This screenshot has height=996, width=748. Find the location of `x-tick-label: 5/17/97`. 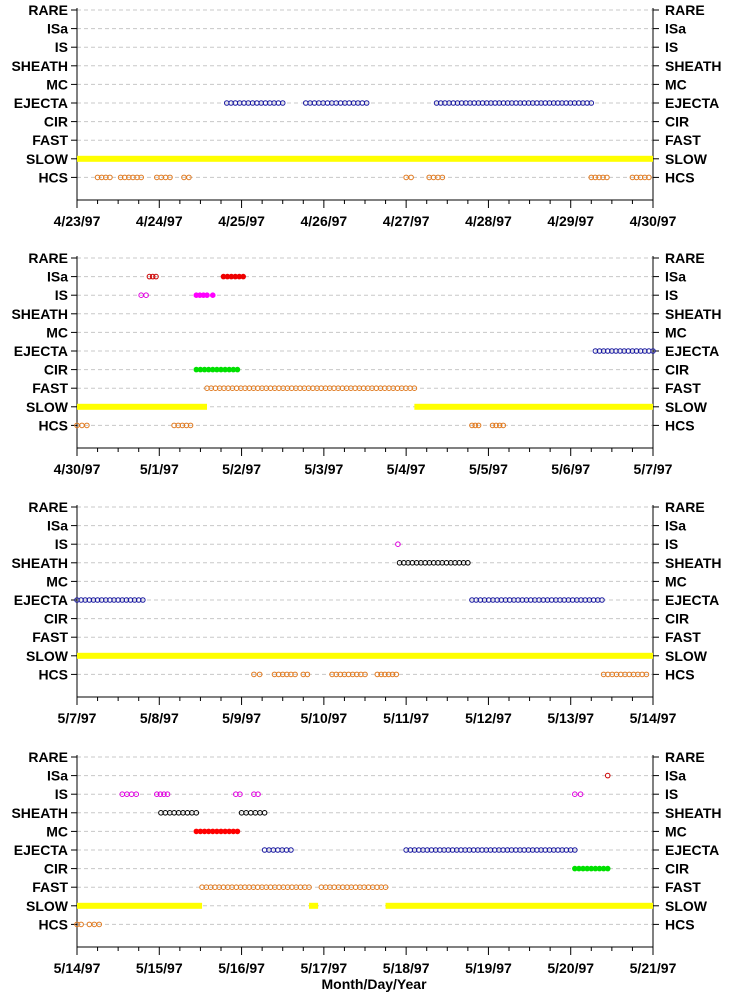

x-tick-label: 5/17/97 is located at coordinates (323, 968).